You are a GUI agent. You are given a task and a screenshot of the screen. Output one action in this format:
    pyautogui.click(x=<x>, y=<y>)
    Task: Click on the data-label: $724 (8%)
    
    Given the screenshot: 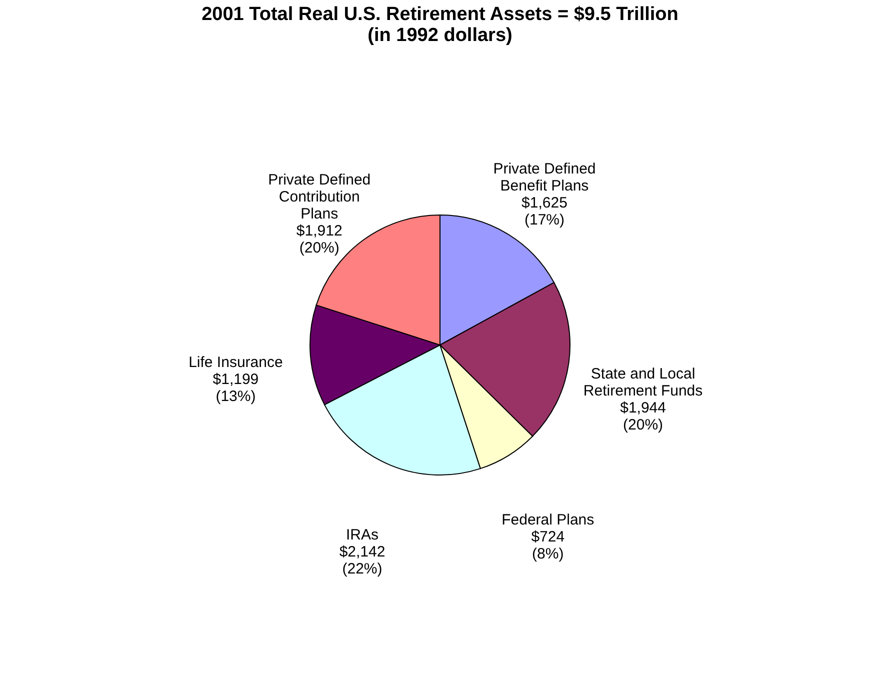 What is the action you would take?
    pyautogui.click(x=548, y=545)
    